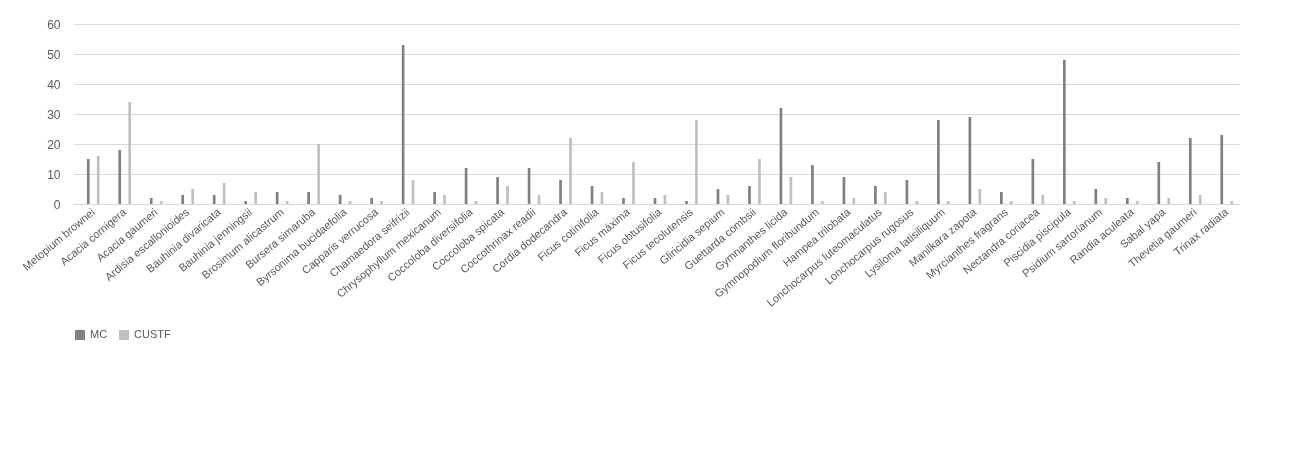  I want to click on y-tick-label: 60, so click(54, 24).